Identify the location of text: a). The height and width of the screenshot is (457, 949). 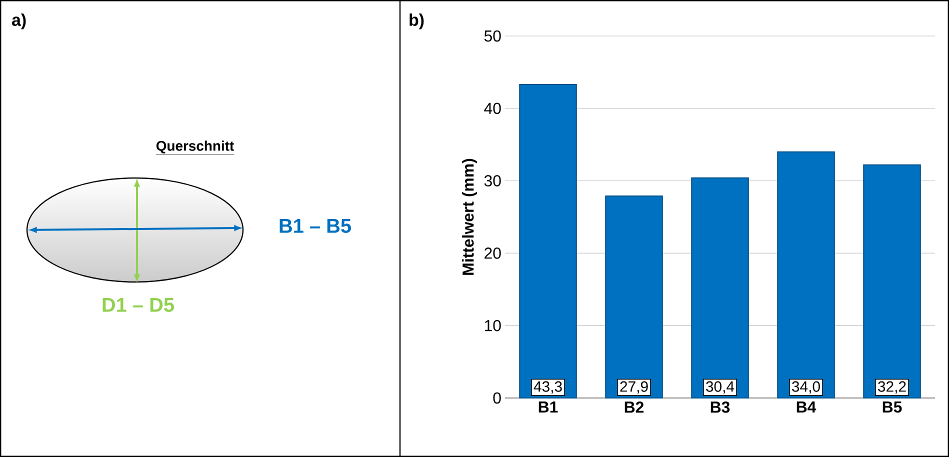
(19, 22).